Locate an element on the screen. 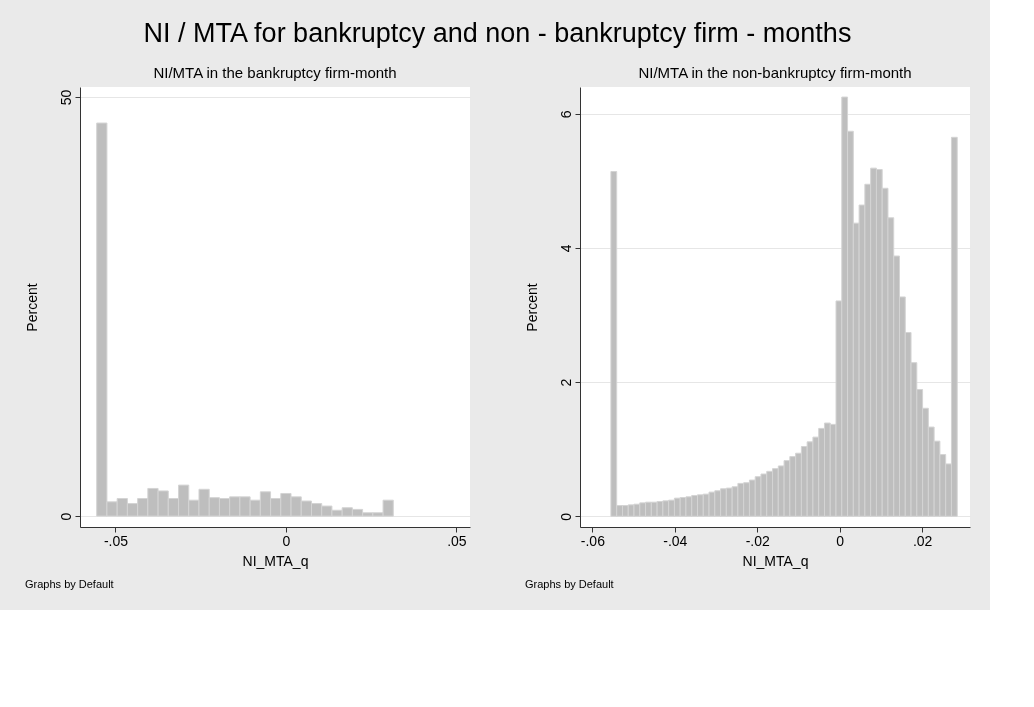 Image resolution: width=1034 pixels, height=707 pixels. chart-title: NI/MTA in the non-bankruptcy firm-month is located at coordinates (775, 72).